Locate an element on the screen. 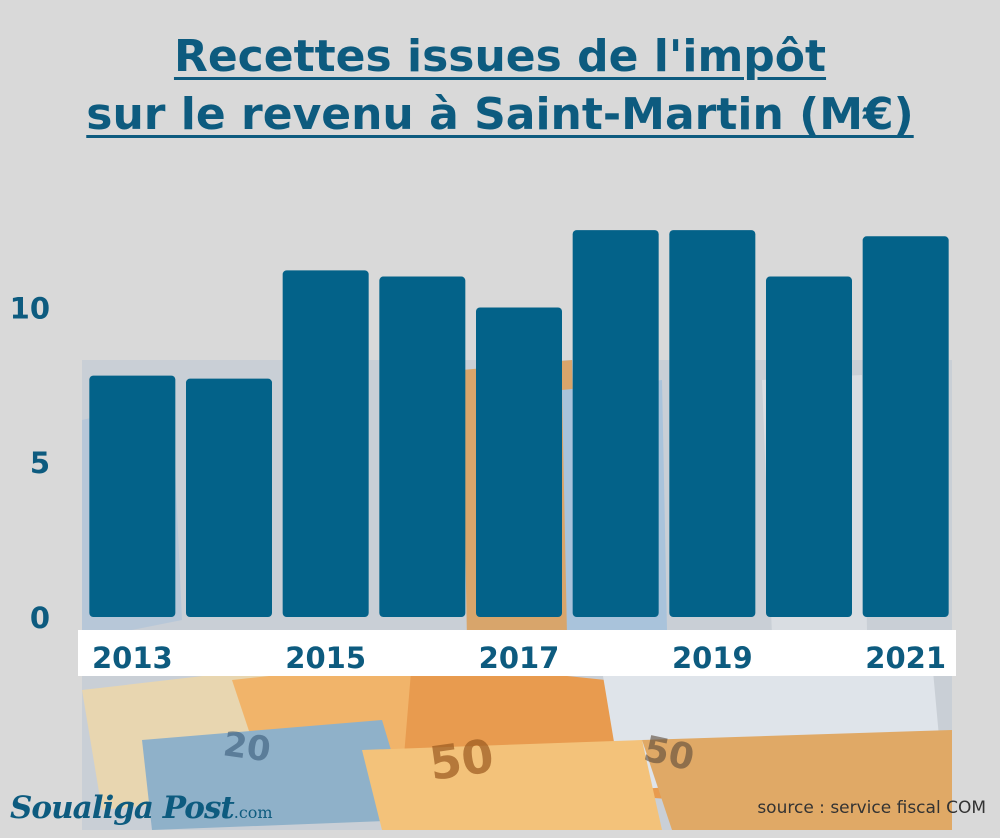 The height and width of the screenshot is (838, 1000). bar-2020 is located at coordinates (809, 446).